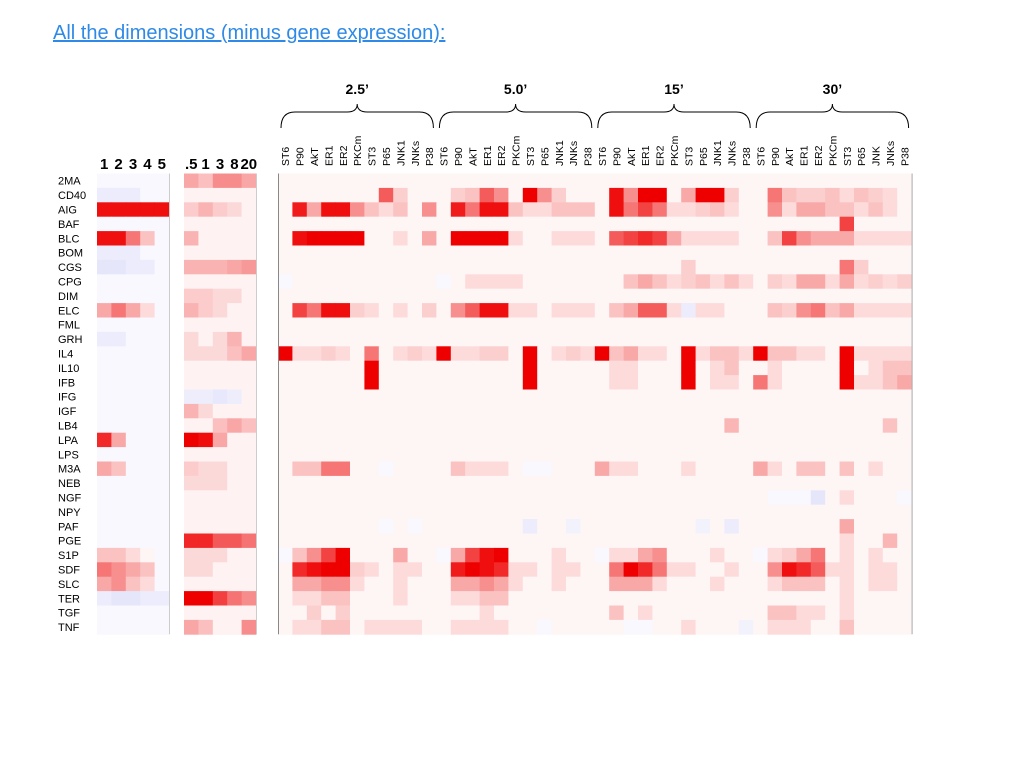 This screenshot has height=768, width=1024. Describe the element at coordinates (790, 156) in the screenshot. I see `column-label: AkT` at that location.